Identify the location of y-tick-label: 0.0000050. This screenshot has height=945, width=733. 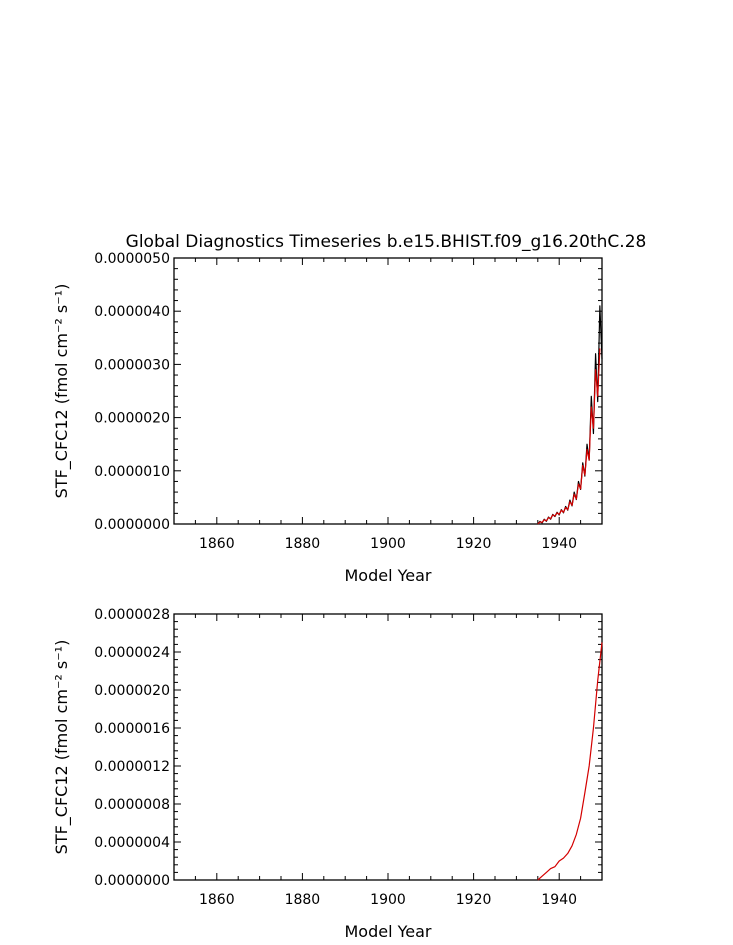
(132, 259).